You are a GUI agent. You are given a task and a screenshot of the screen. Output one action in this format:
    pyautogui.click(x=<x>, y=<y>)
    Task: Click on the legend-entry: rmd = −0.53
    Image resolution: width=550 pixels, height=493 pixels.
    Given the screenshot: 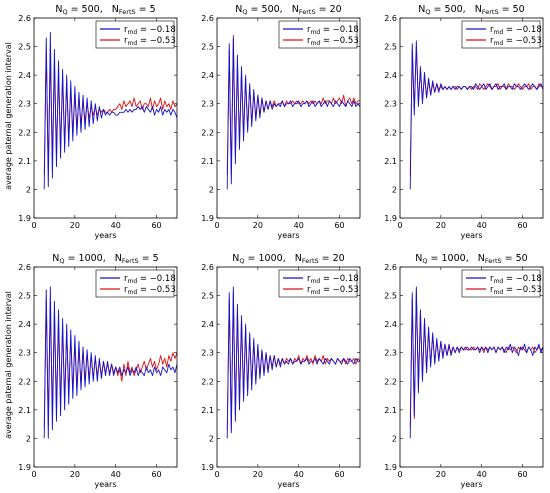 What is the action you would take?
    pyautogui.click(x=516, y=290)
    